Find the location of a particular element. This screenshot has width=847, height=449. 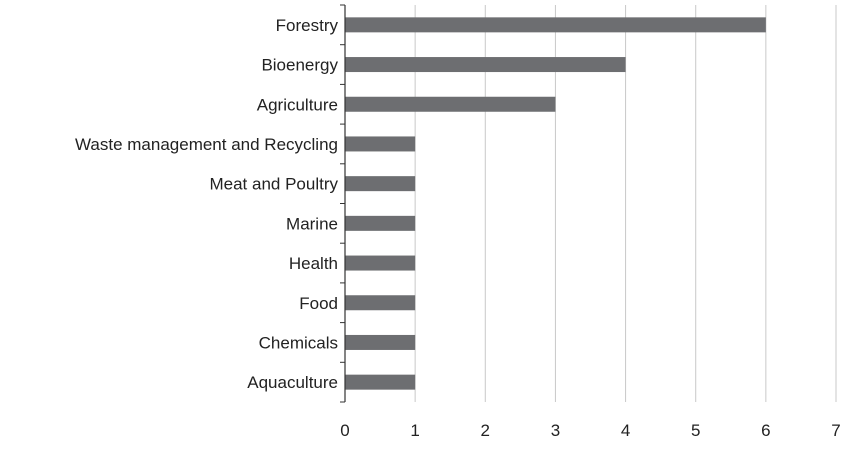

category-label: Chemicals is located at coordinates (298, 342).